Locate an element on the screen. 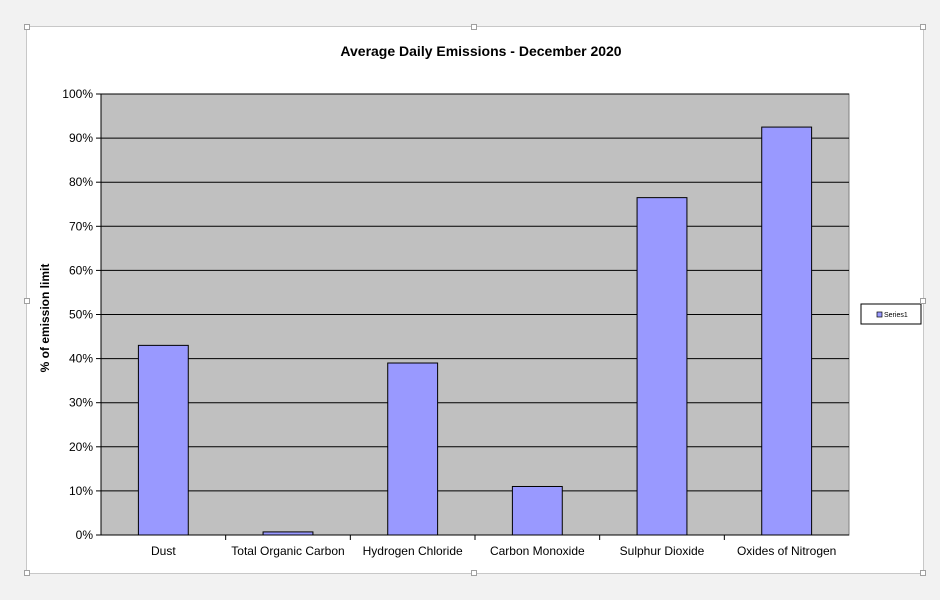 This screenshot has height=600, width=940. y-tick-label: 80% is located at coordinates (81, 182).